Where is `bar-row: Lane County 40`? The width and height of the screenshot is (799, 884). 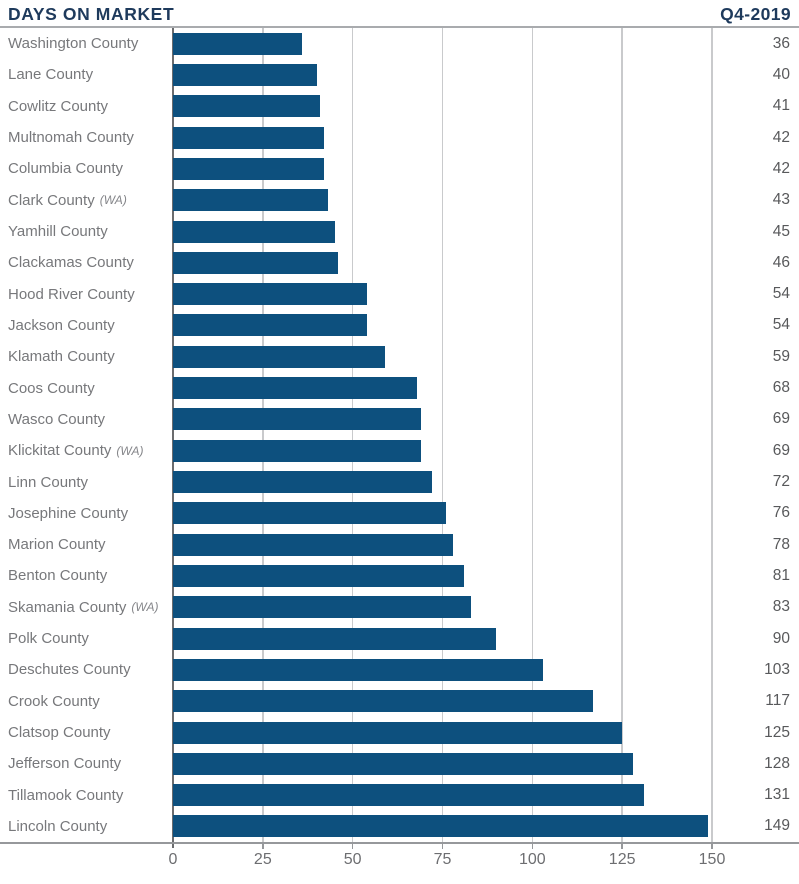 bar-row: Lane County 40 is located at coordinates (399, 74).